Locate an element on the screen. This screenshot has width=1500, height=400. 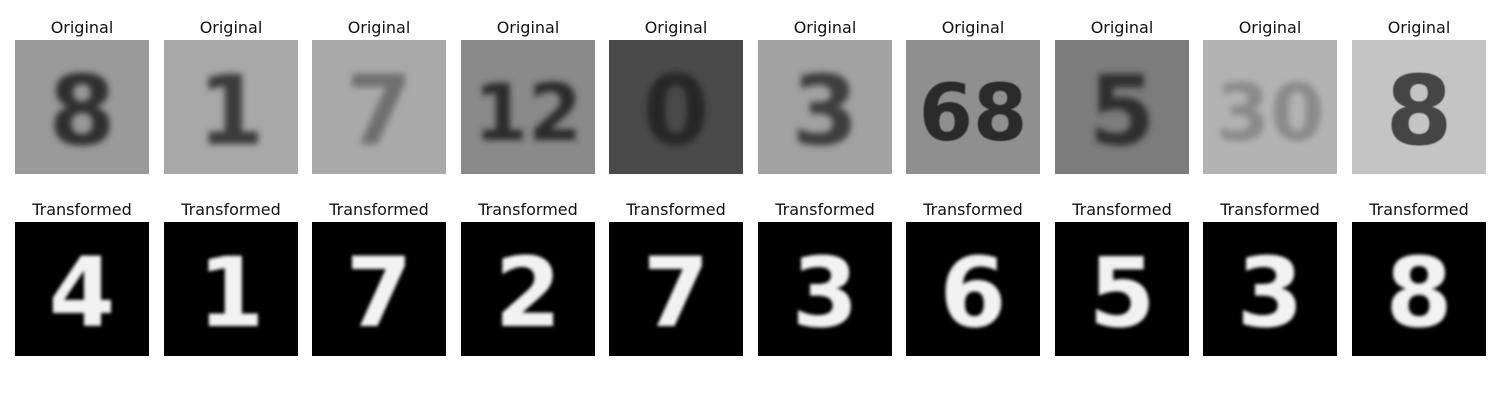
digit-glyph: 2 is located at coordinates (528, 293).